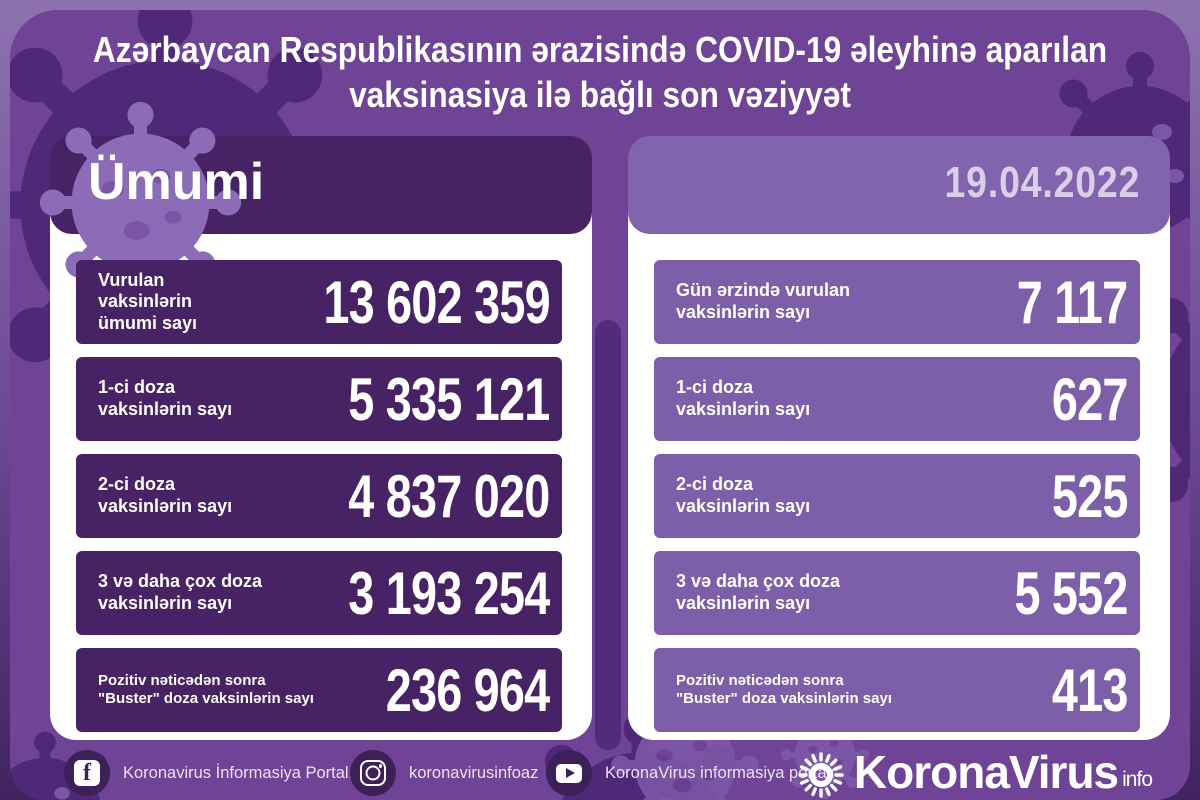 The height and width of the screenshot is (800, 1200). Describe the element at coordinates (145, 290) in the screenshot. I see `stat-label-line1: Vurulan vaksinlərin` at that location.